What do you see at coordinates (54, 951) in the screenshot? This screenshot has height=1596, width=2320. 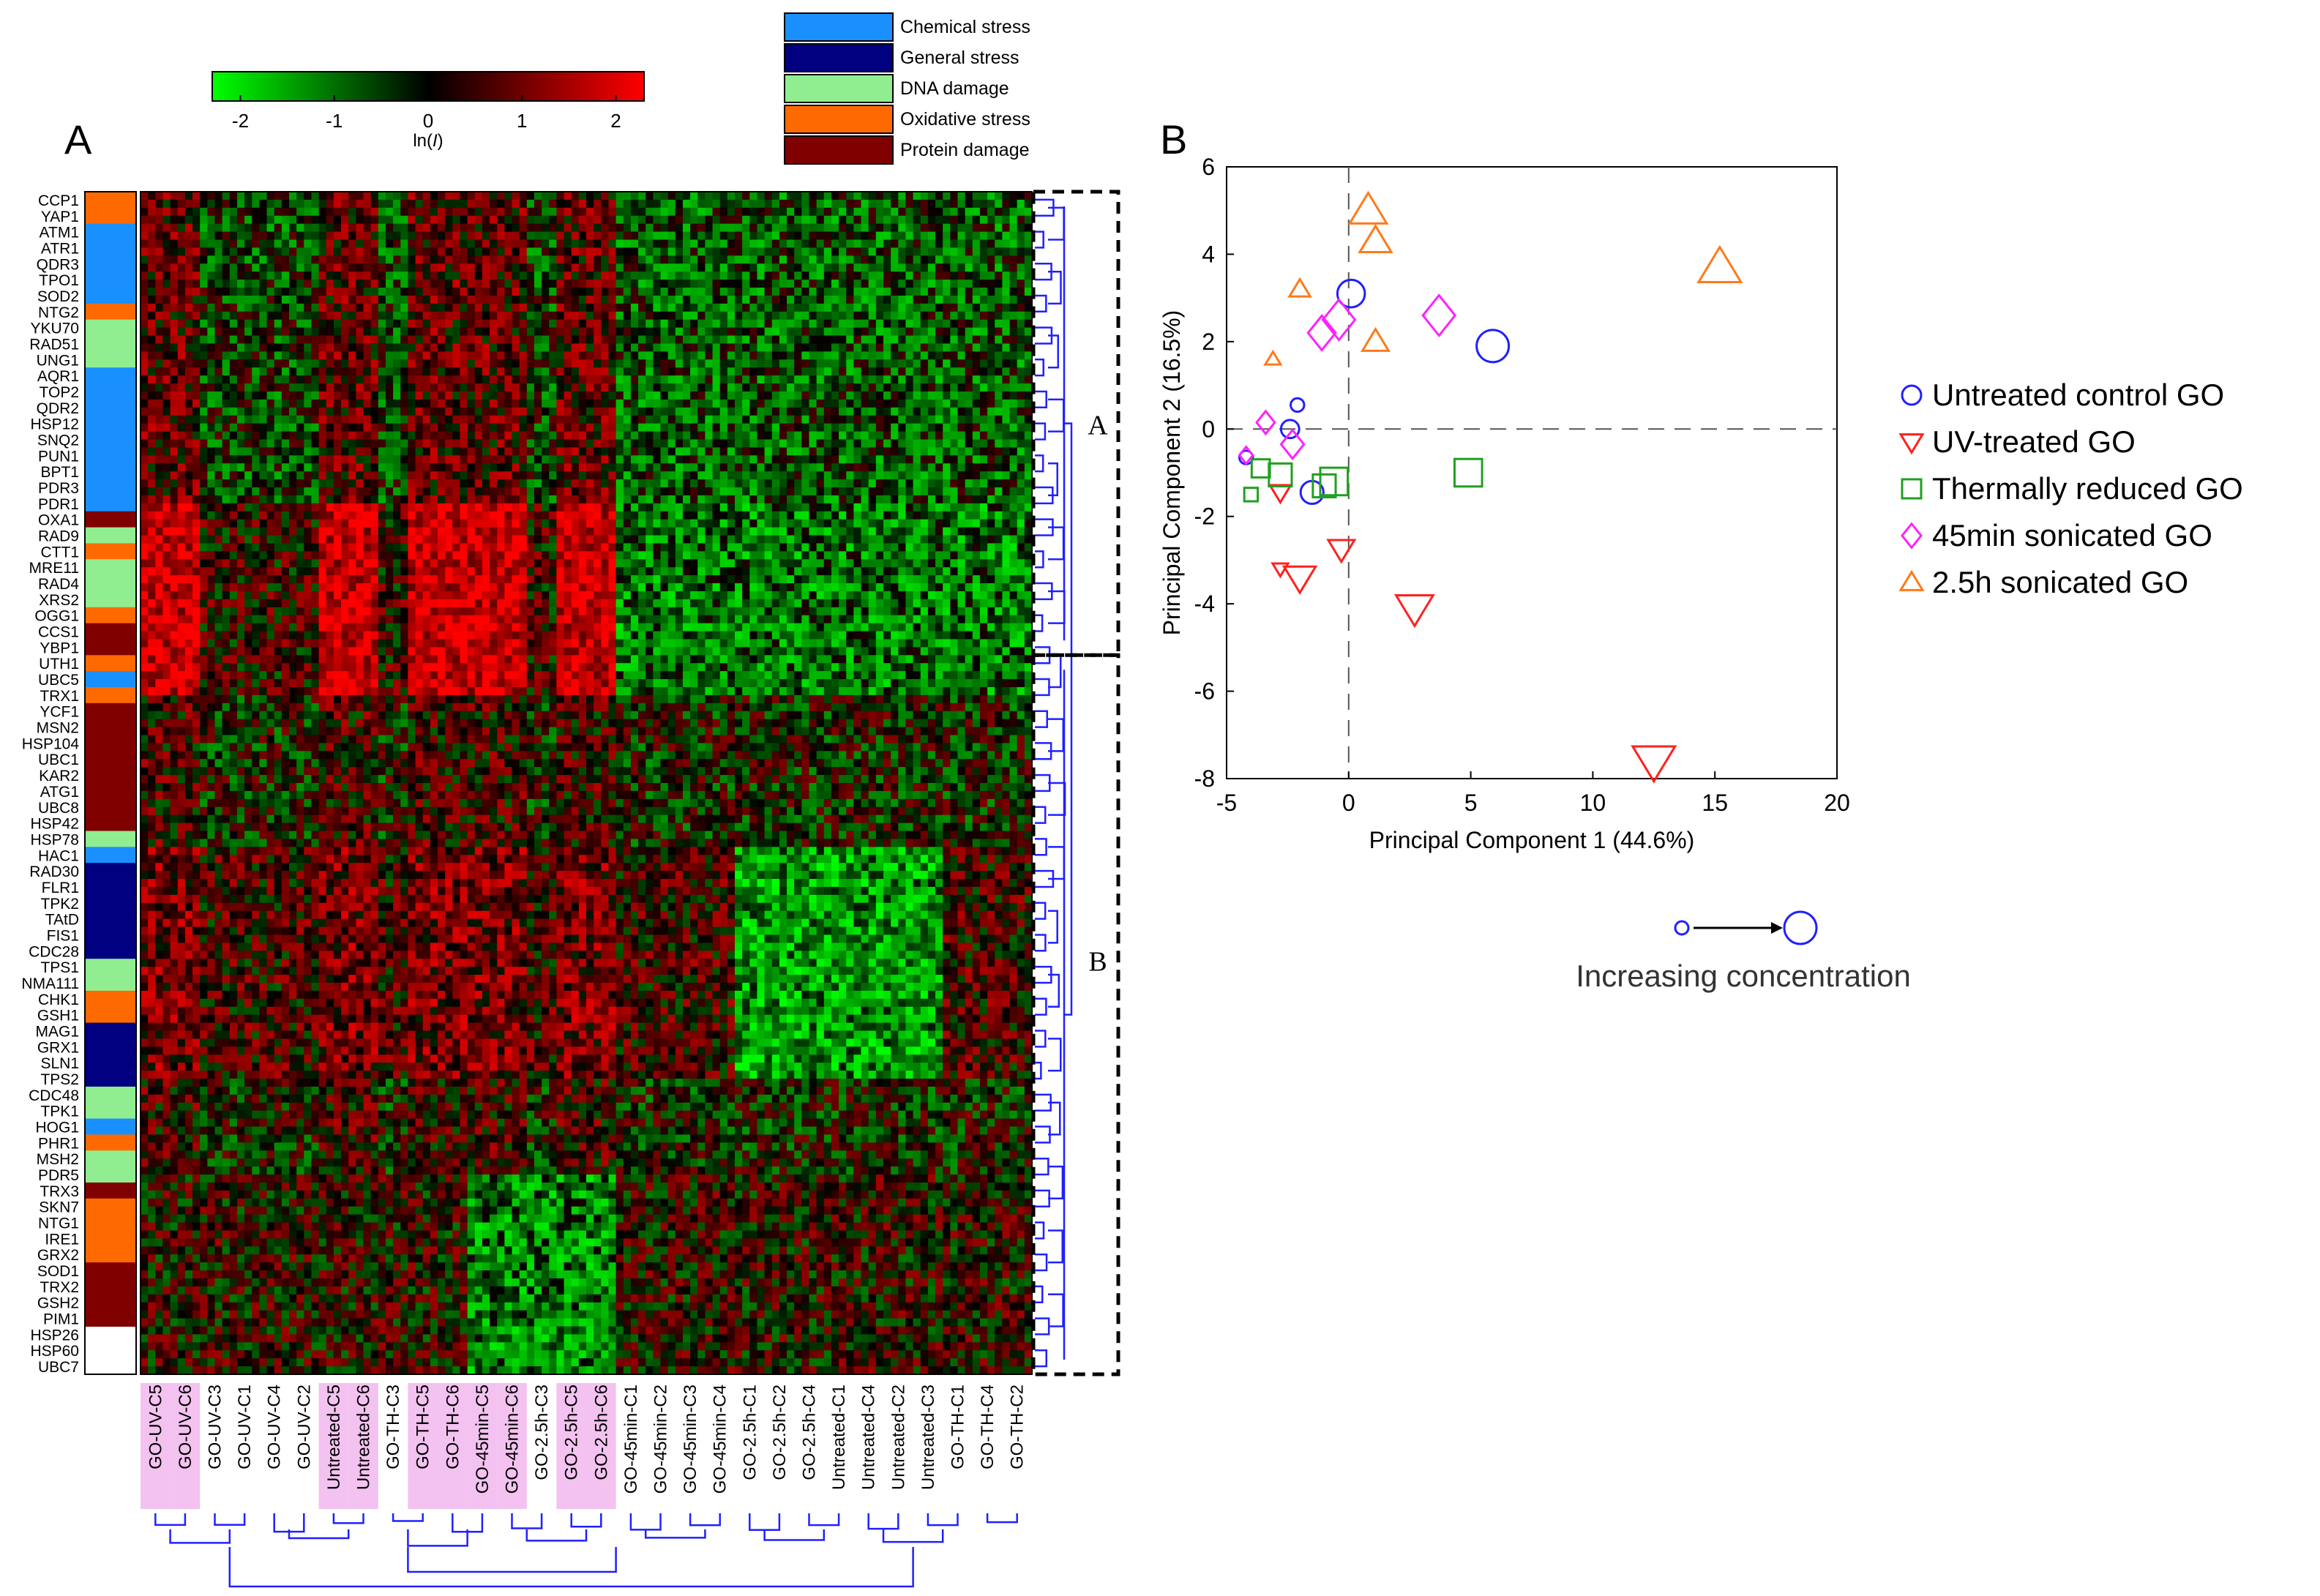 I see `gene-label: CDC28` at bounding box center [54, 951].